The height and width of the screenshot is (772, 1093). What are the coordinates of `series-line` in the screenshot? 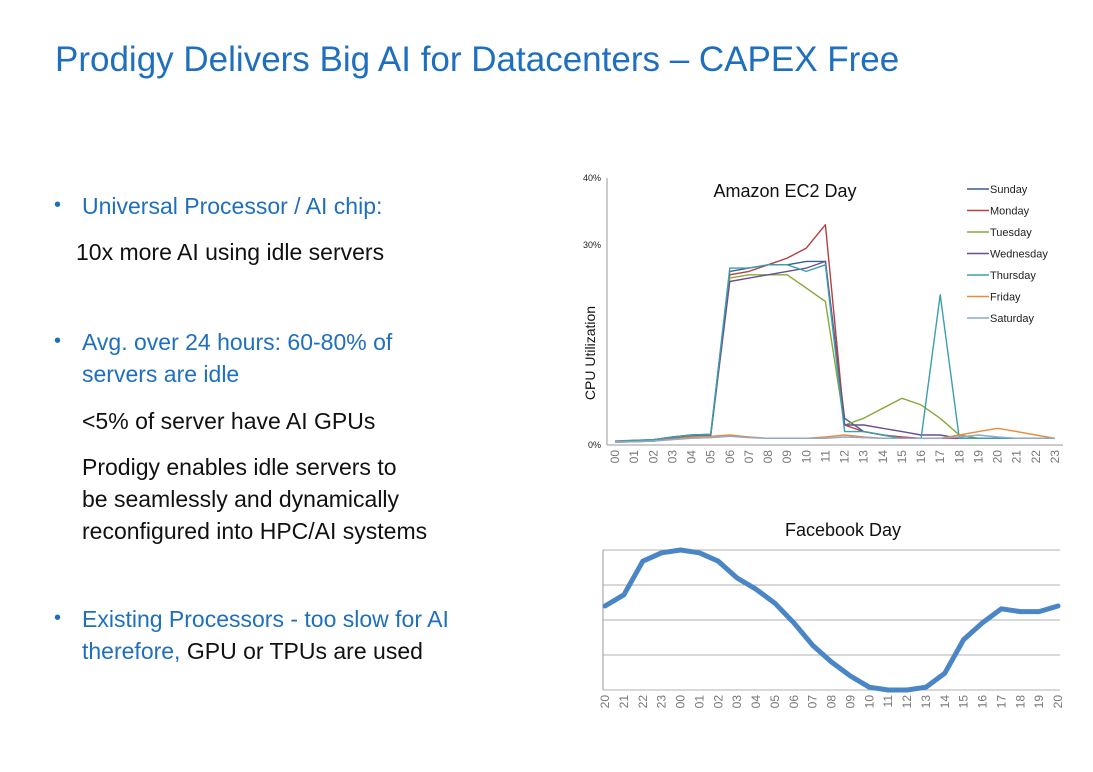 It's located at (831, 620).